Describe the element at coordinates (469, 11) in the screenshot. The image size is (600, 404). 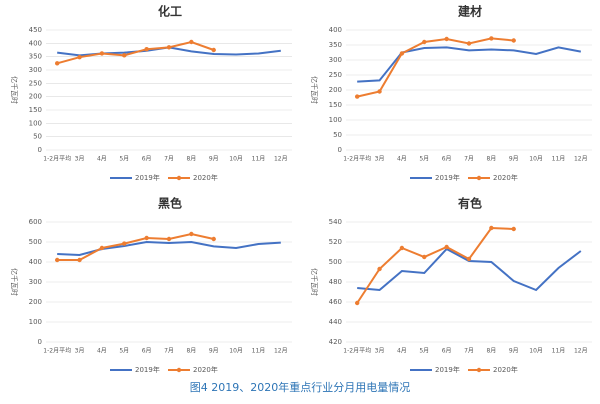
I see `chart-title: 建材` at that location.